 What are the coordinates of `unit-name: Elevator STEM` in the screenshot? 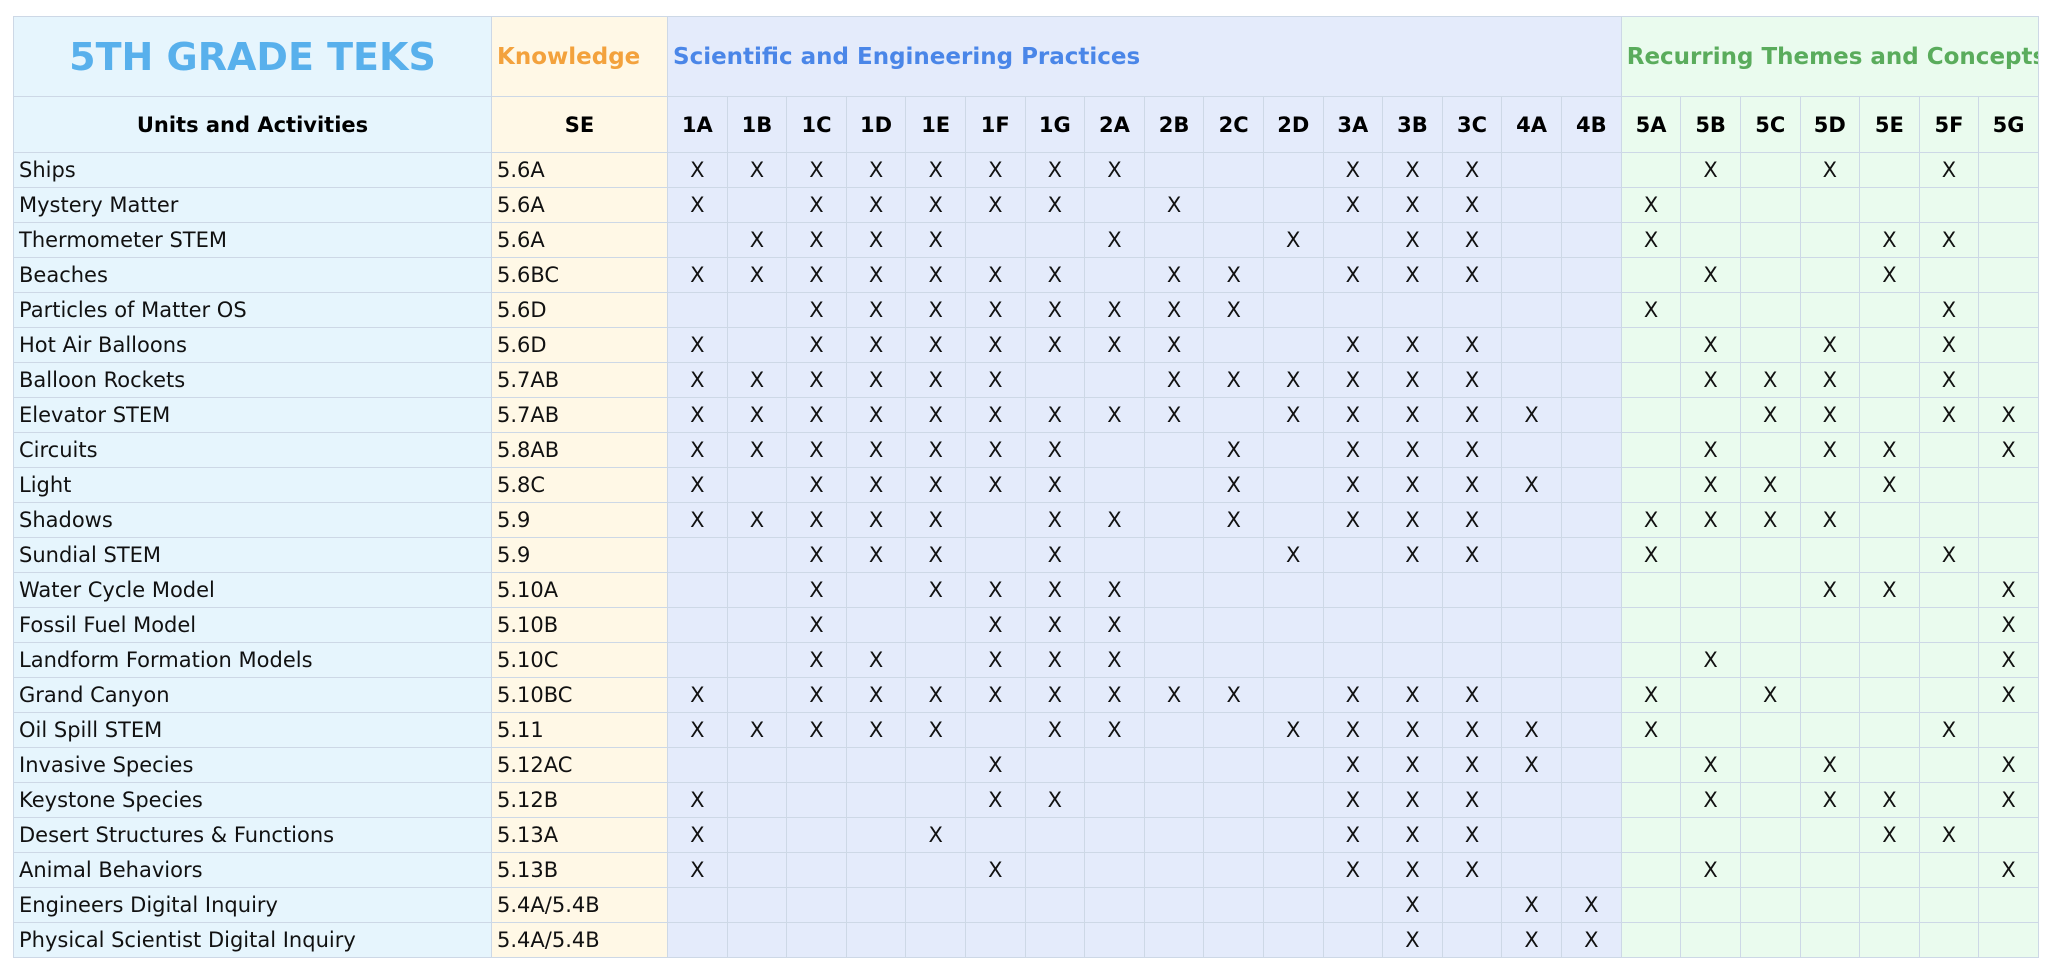 It's located at (252, 415).